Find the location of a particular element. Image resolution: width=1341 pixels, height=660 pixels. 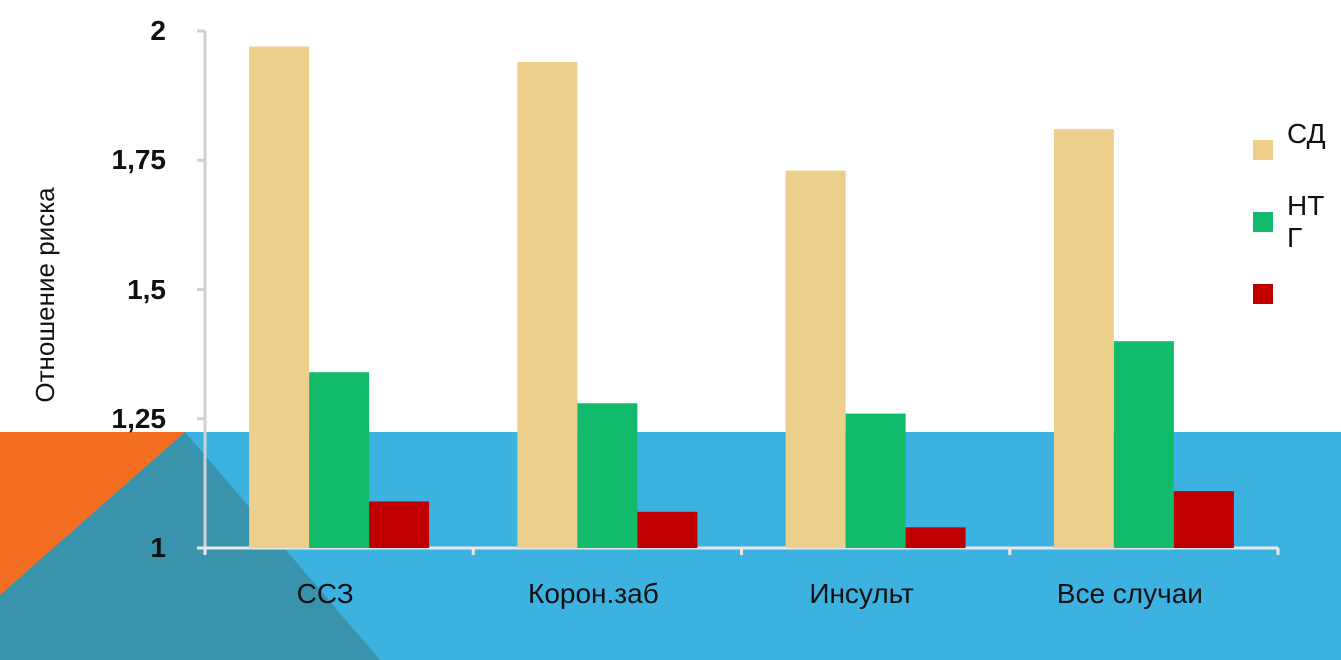

x-tick-label: Инсульт is located at coordinates (861, 593).